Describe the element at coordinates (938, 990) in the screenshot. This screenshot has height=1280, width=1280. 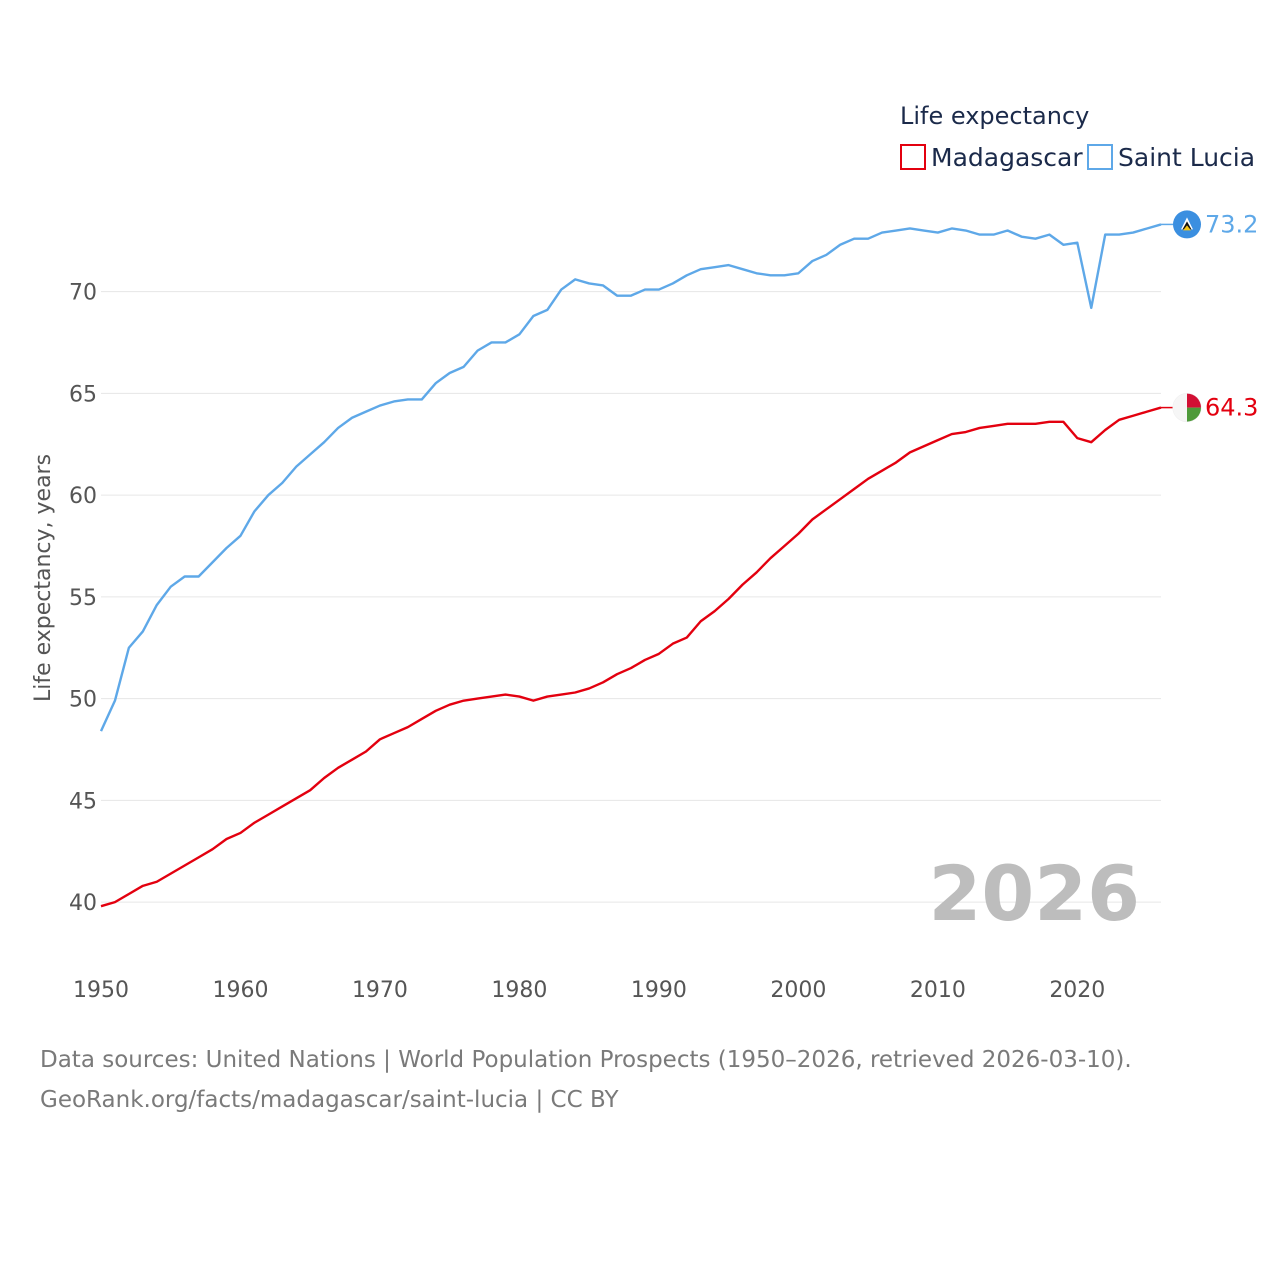
I see `x-tick-label: 2010` at that location.